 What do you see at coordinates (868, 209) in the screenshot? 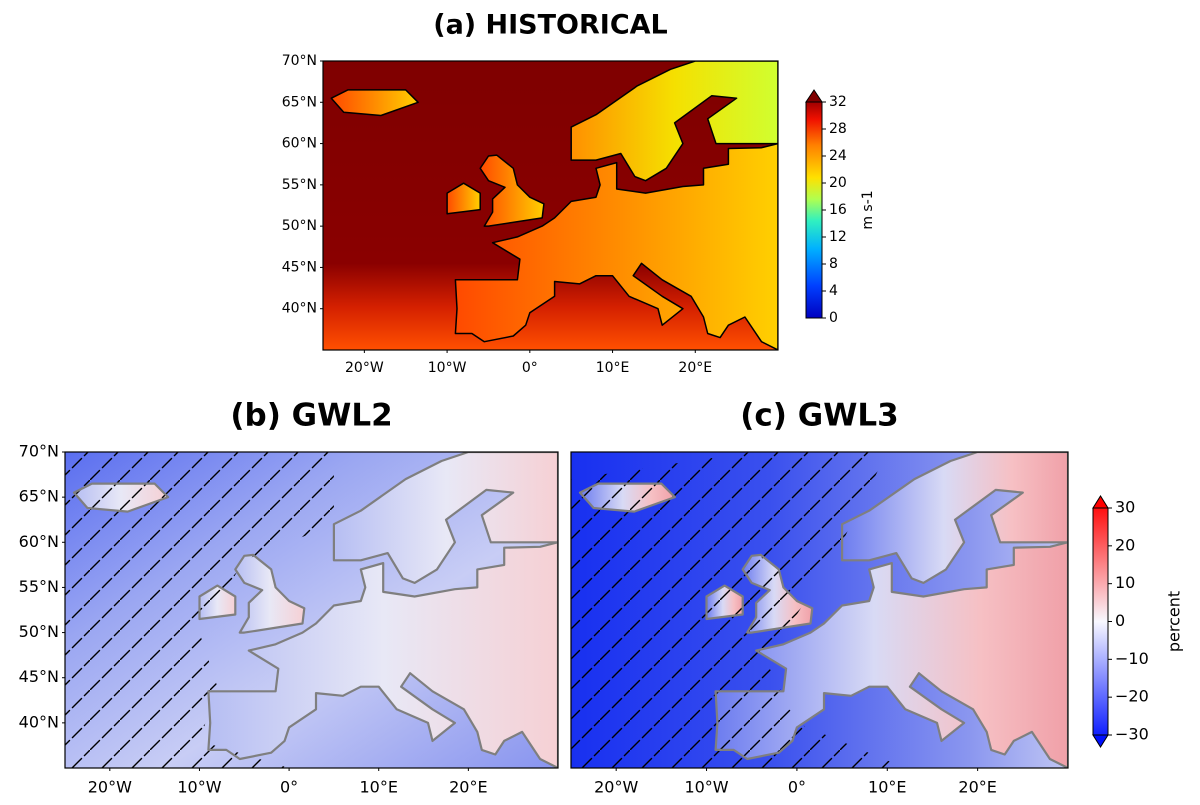
I see `colorbar-label: m s-1` at bounding box center [868, 209].